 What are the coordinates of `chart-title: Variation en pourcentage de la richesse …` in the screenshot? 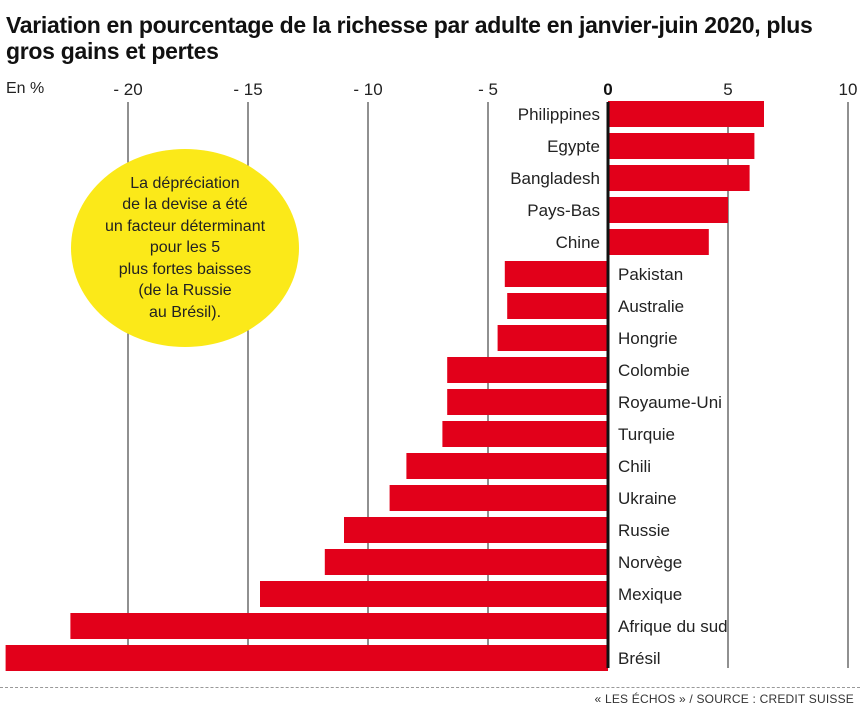 It's located at (409, 38).